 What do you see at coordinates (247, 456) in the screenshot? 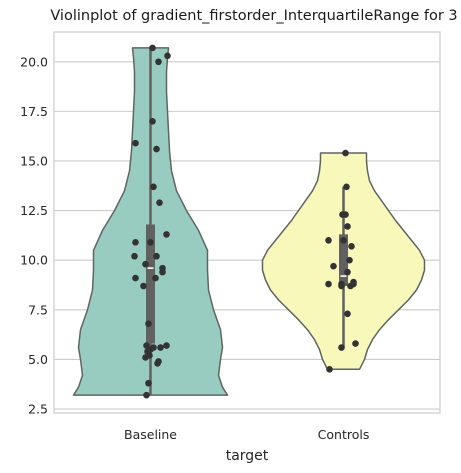
I see `x-axis-label: target` at bounding box center [247, 456].